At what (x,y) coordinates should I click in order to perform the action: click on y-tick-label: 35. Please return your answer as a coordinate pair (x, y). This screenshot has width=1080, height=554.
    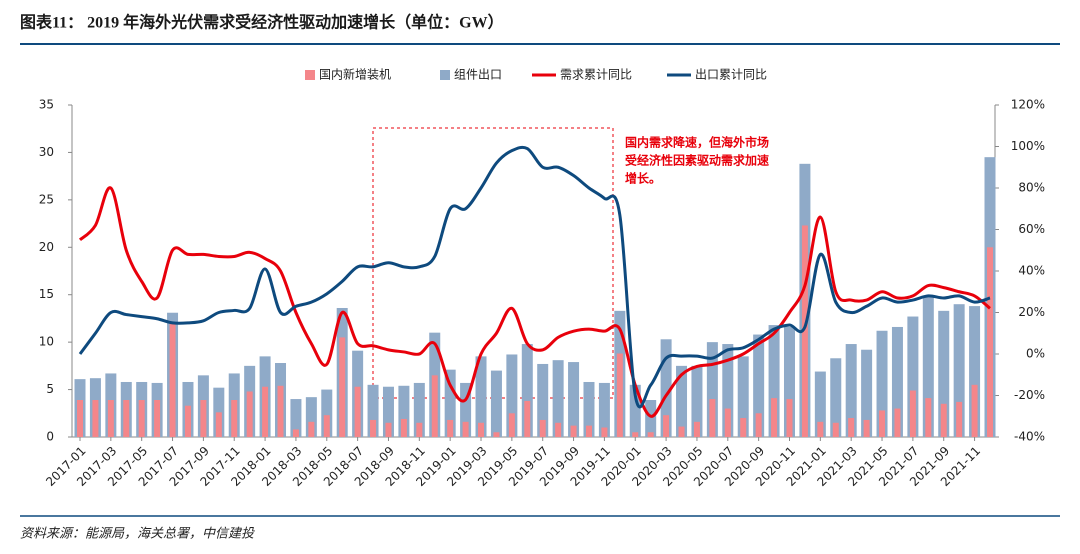
    Looking at the image, I should click on (46, 105).